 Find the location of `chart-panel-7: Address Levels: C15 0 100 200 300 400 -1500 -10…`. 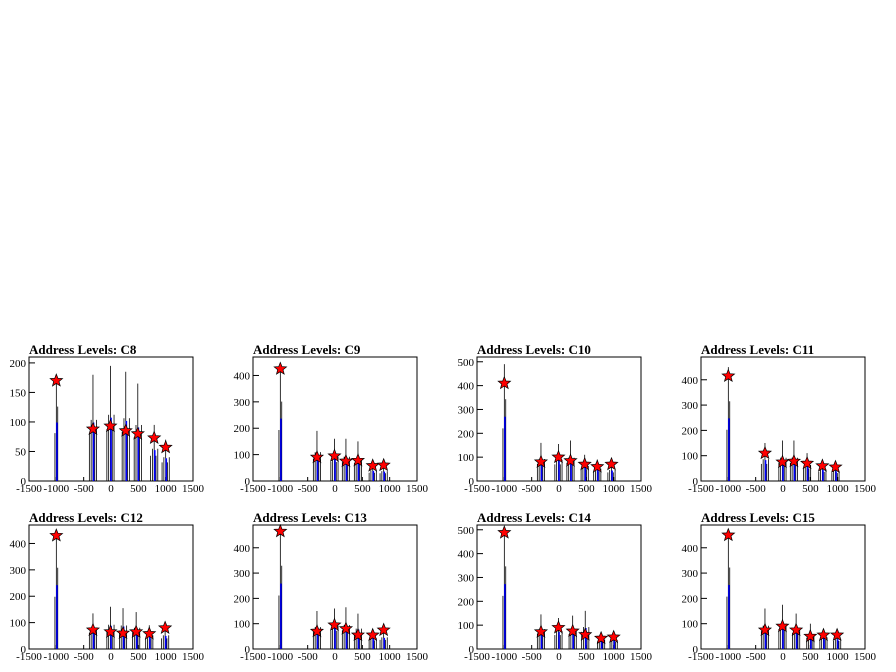

chart-panel-7: Address Levels: C15 0 100 200 300 400 -1500 -10… is located at coordinates (779, 586).